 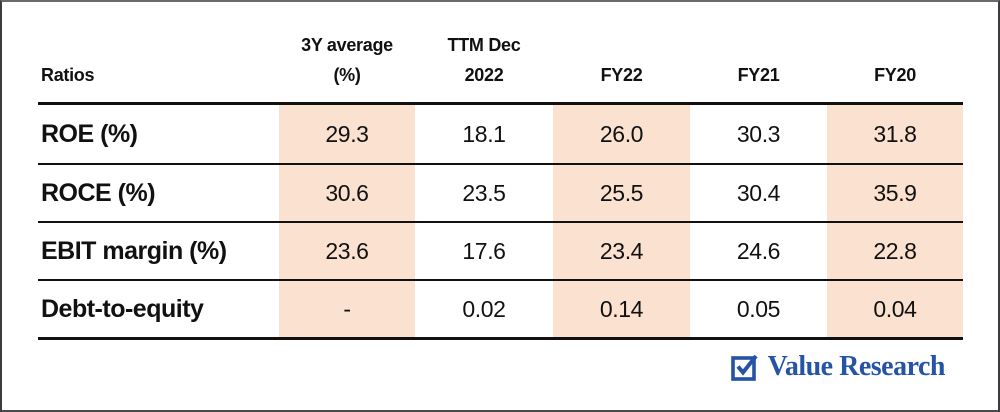 What do you see at coordinates (347, 309) in the screenshot?
I see `cell-value: -` at bounding box center [347, 309].